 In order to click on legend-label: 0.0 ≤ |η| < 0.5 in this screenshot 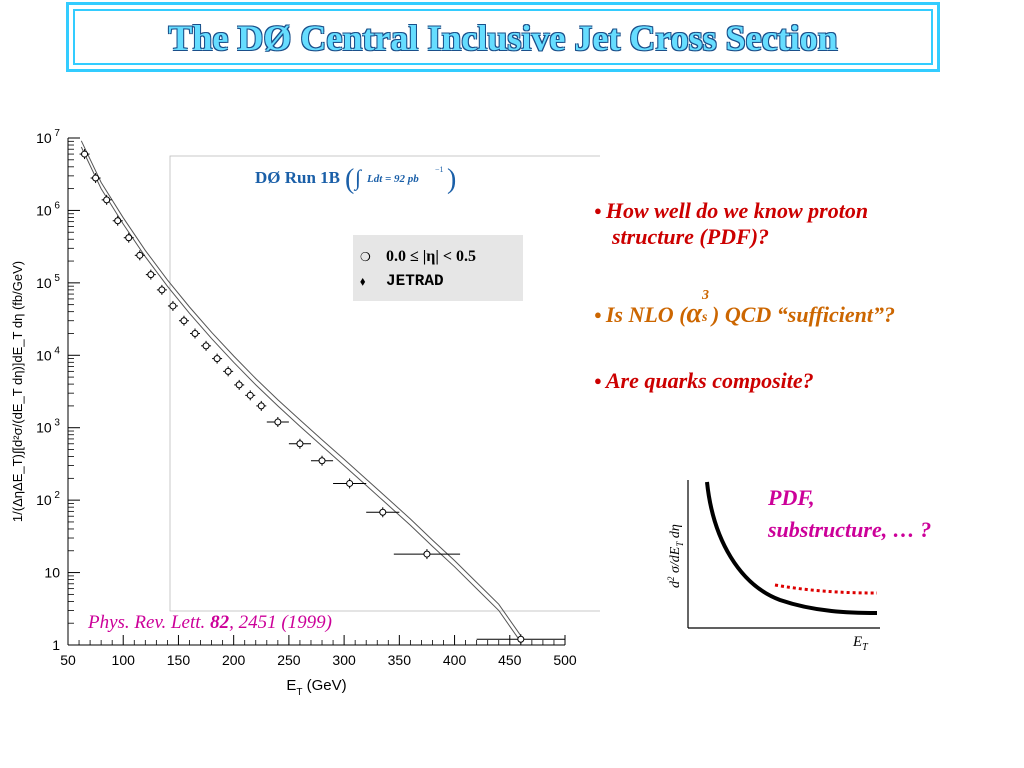, I will do `click(431, 256)`.